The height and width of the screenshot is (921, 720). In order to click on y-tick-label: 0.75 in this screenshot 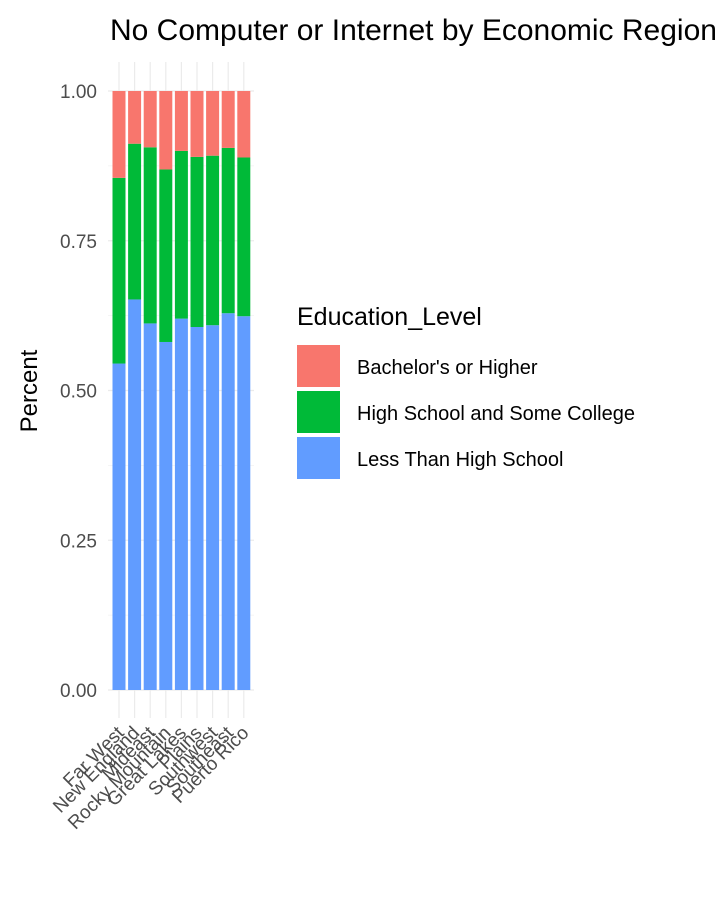, I will do `click(78, 242)`.